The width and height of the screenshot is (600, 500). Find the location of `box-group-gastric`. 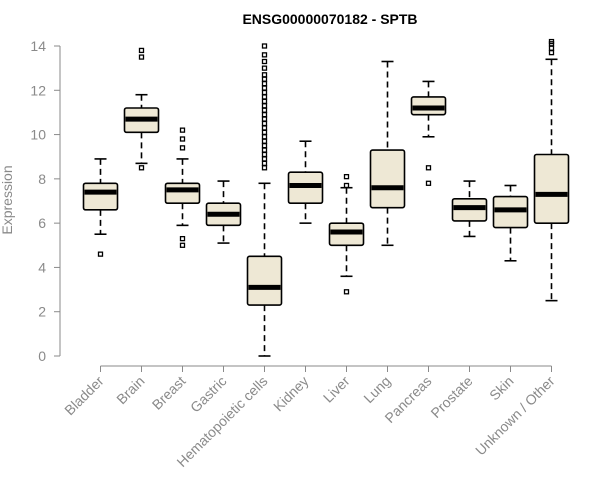

box-group-gastric is located at coordinates (223, 212).